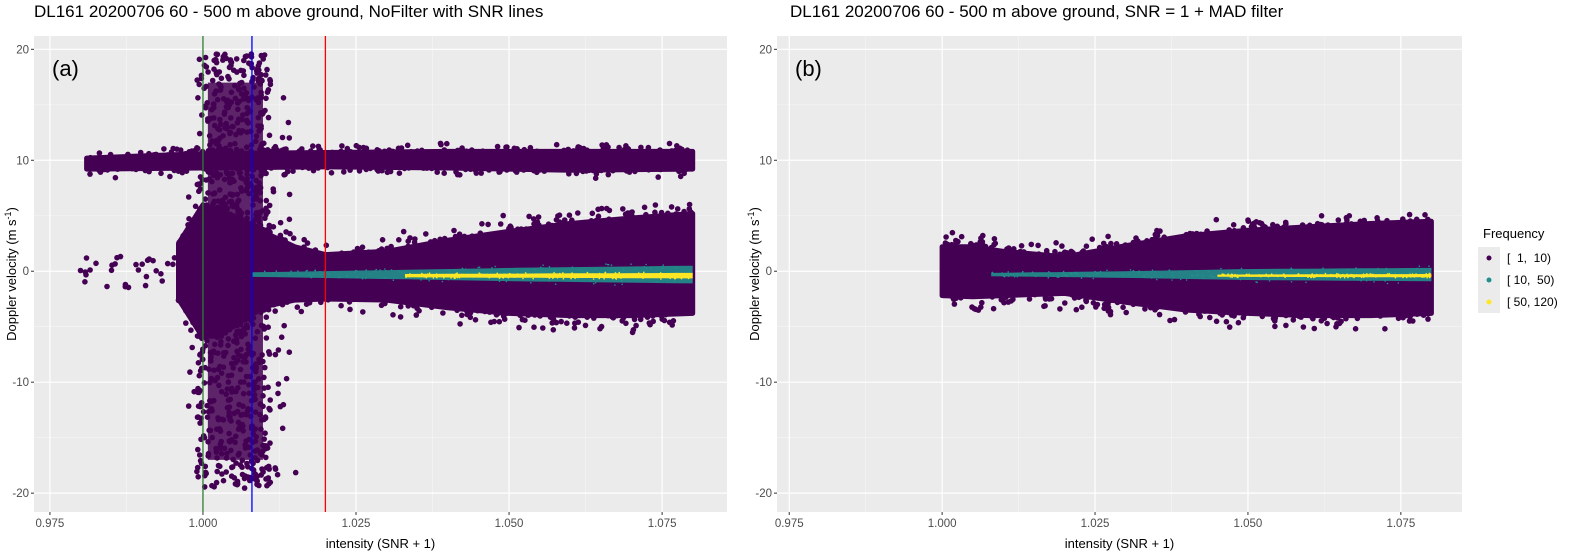  I want to click on data-point-outlier, so click(136, 264).